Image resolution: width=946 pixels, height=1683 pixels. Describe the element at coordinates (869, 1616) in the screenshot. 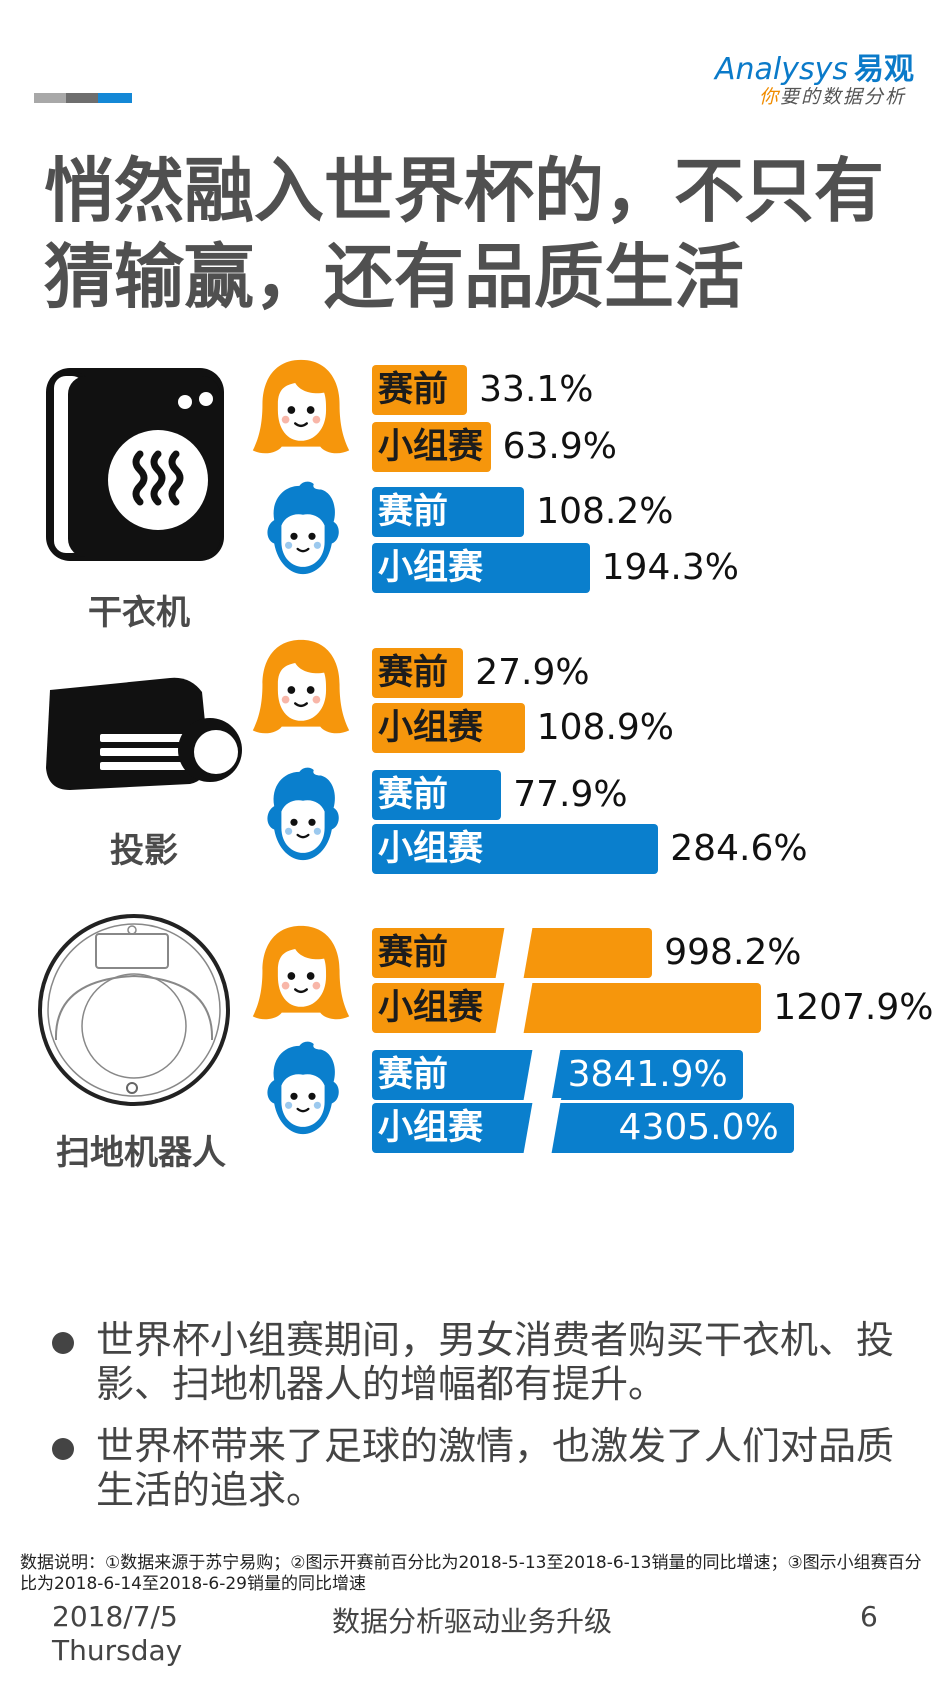

I see `page-number: 6` at that location.